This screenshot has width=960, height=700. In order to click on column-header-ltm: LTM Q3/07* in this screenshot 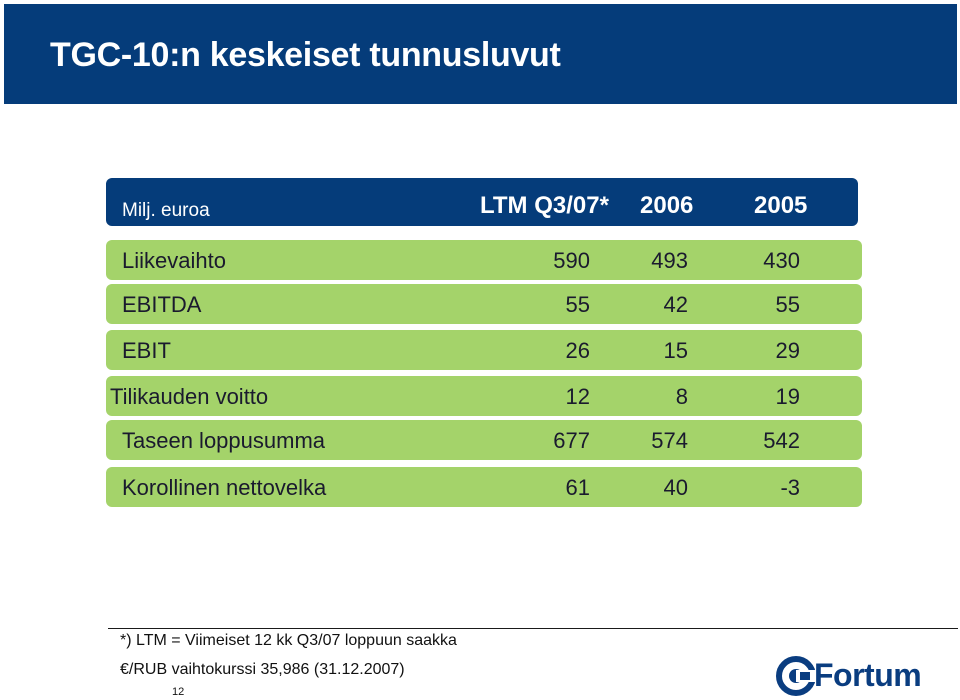, I will do `click(544, 205)`.